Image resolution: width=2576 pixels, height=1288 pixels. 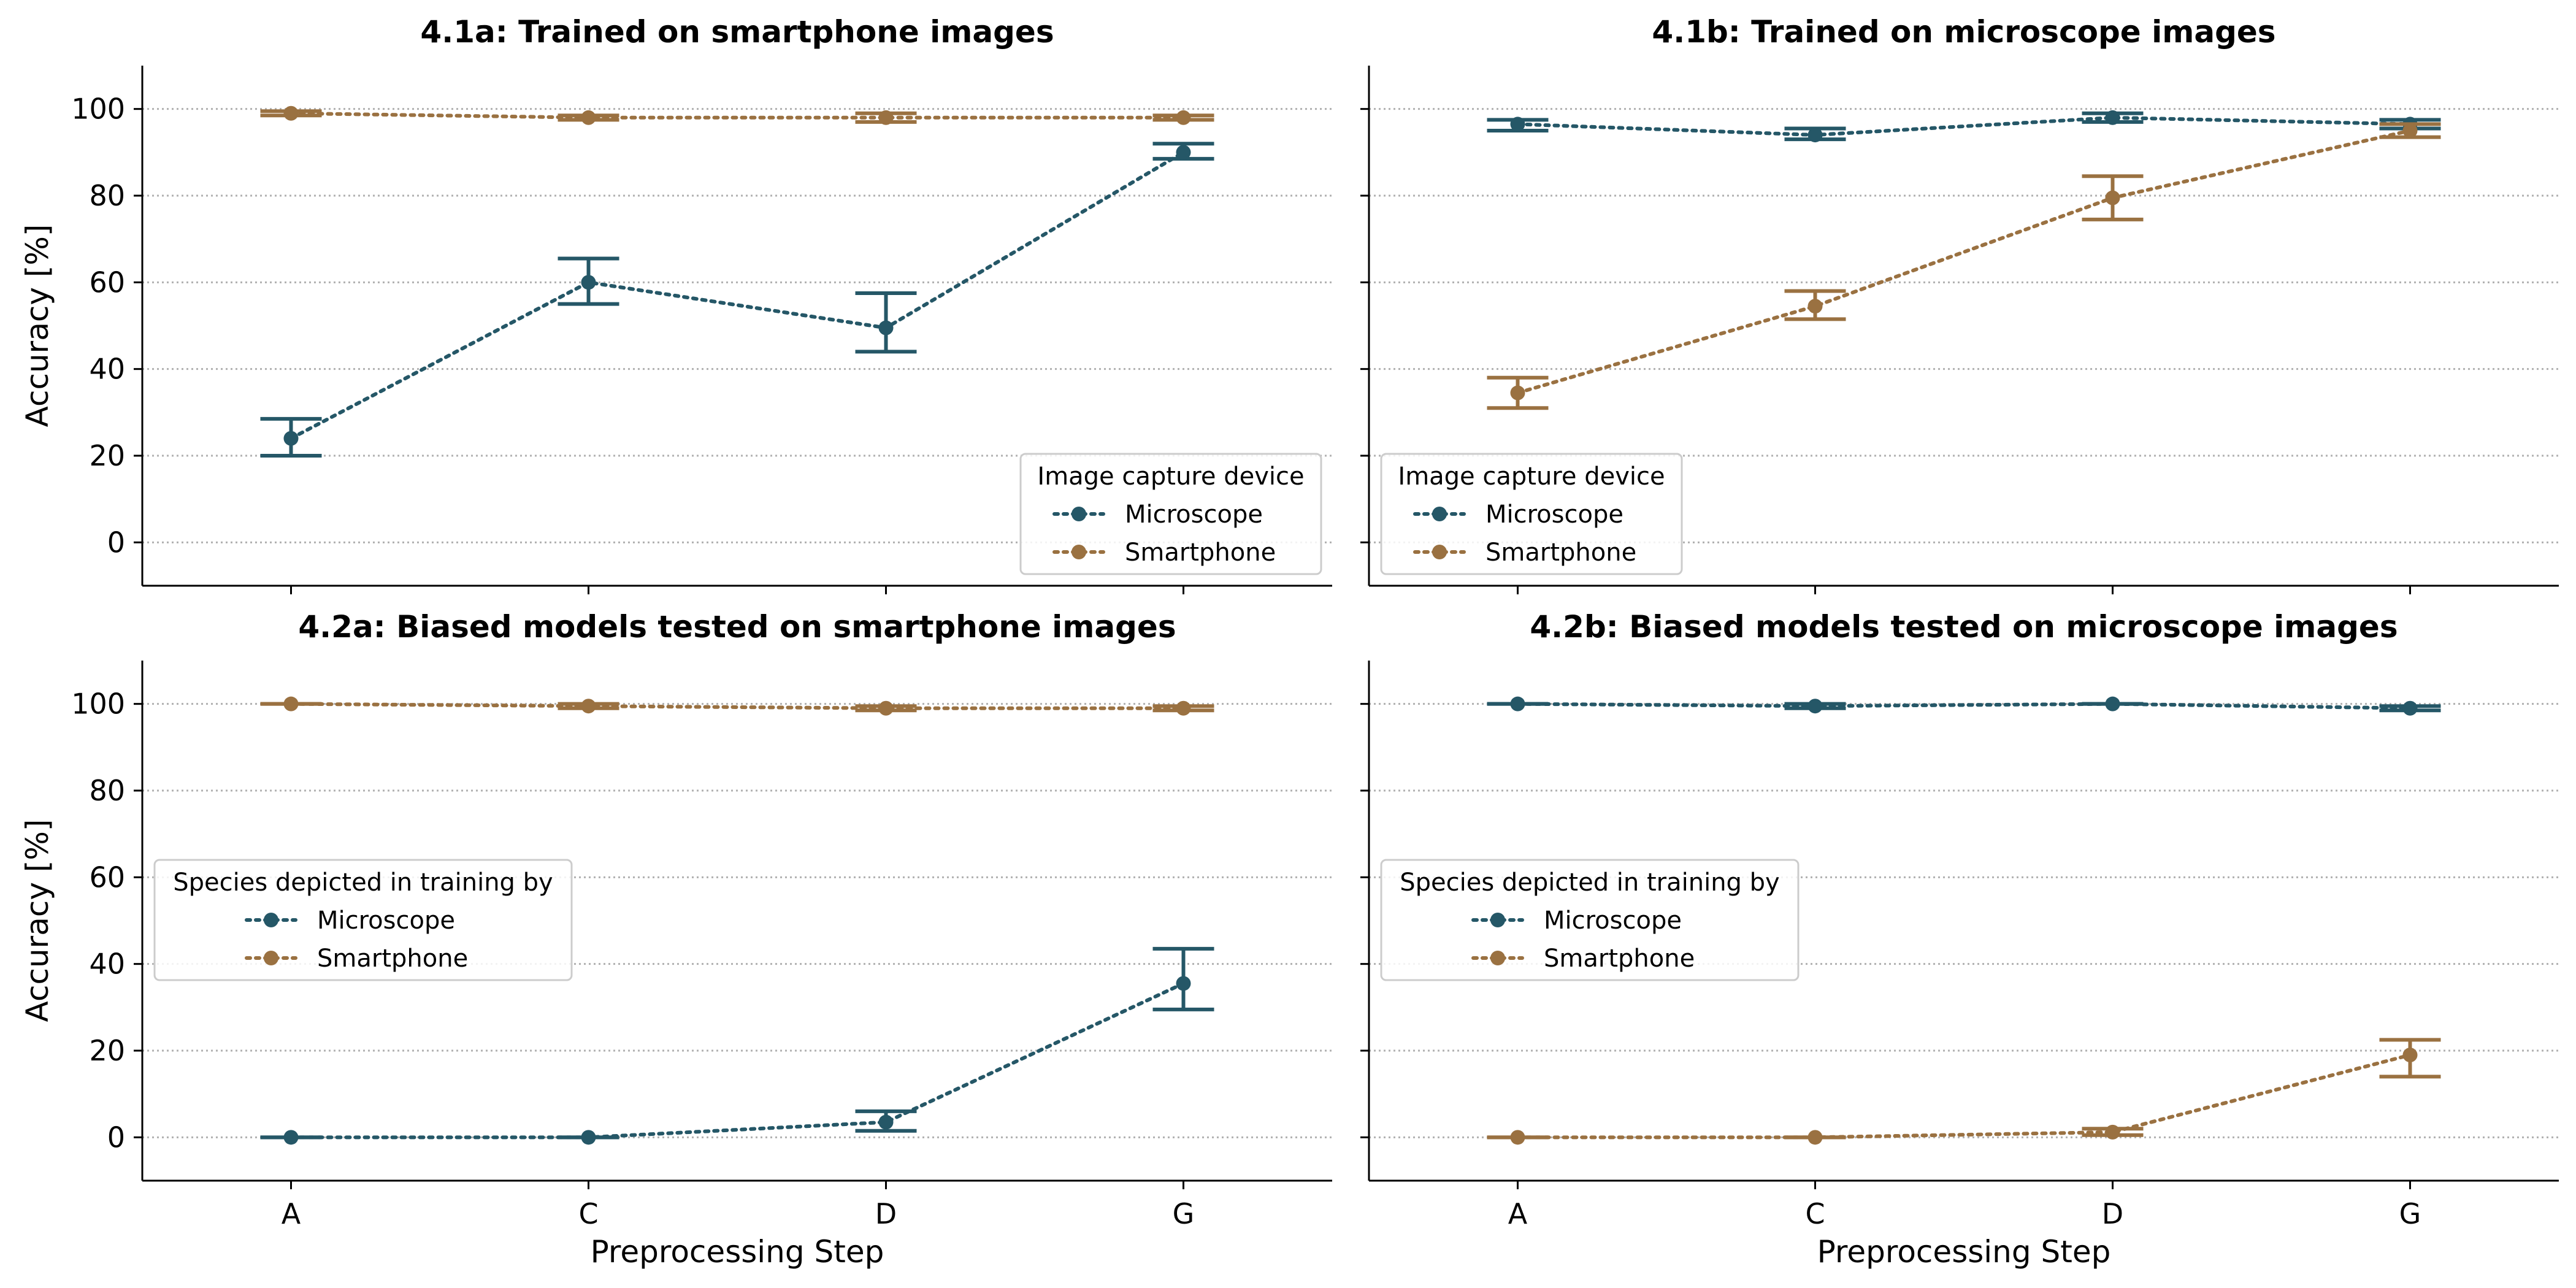 What do you see at coordinates (737, 32) in the screenshot?
I see `panel-title: 4.1a: Trained on smartphone images` at bounding box center [737, 32].